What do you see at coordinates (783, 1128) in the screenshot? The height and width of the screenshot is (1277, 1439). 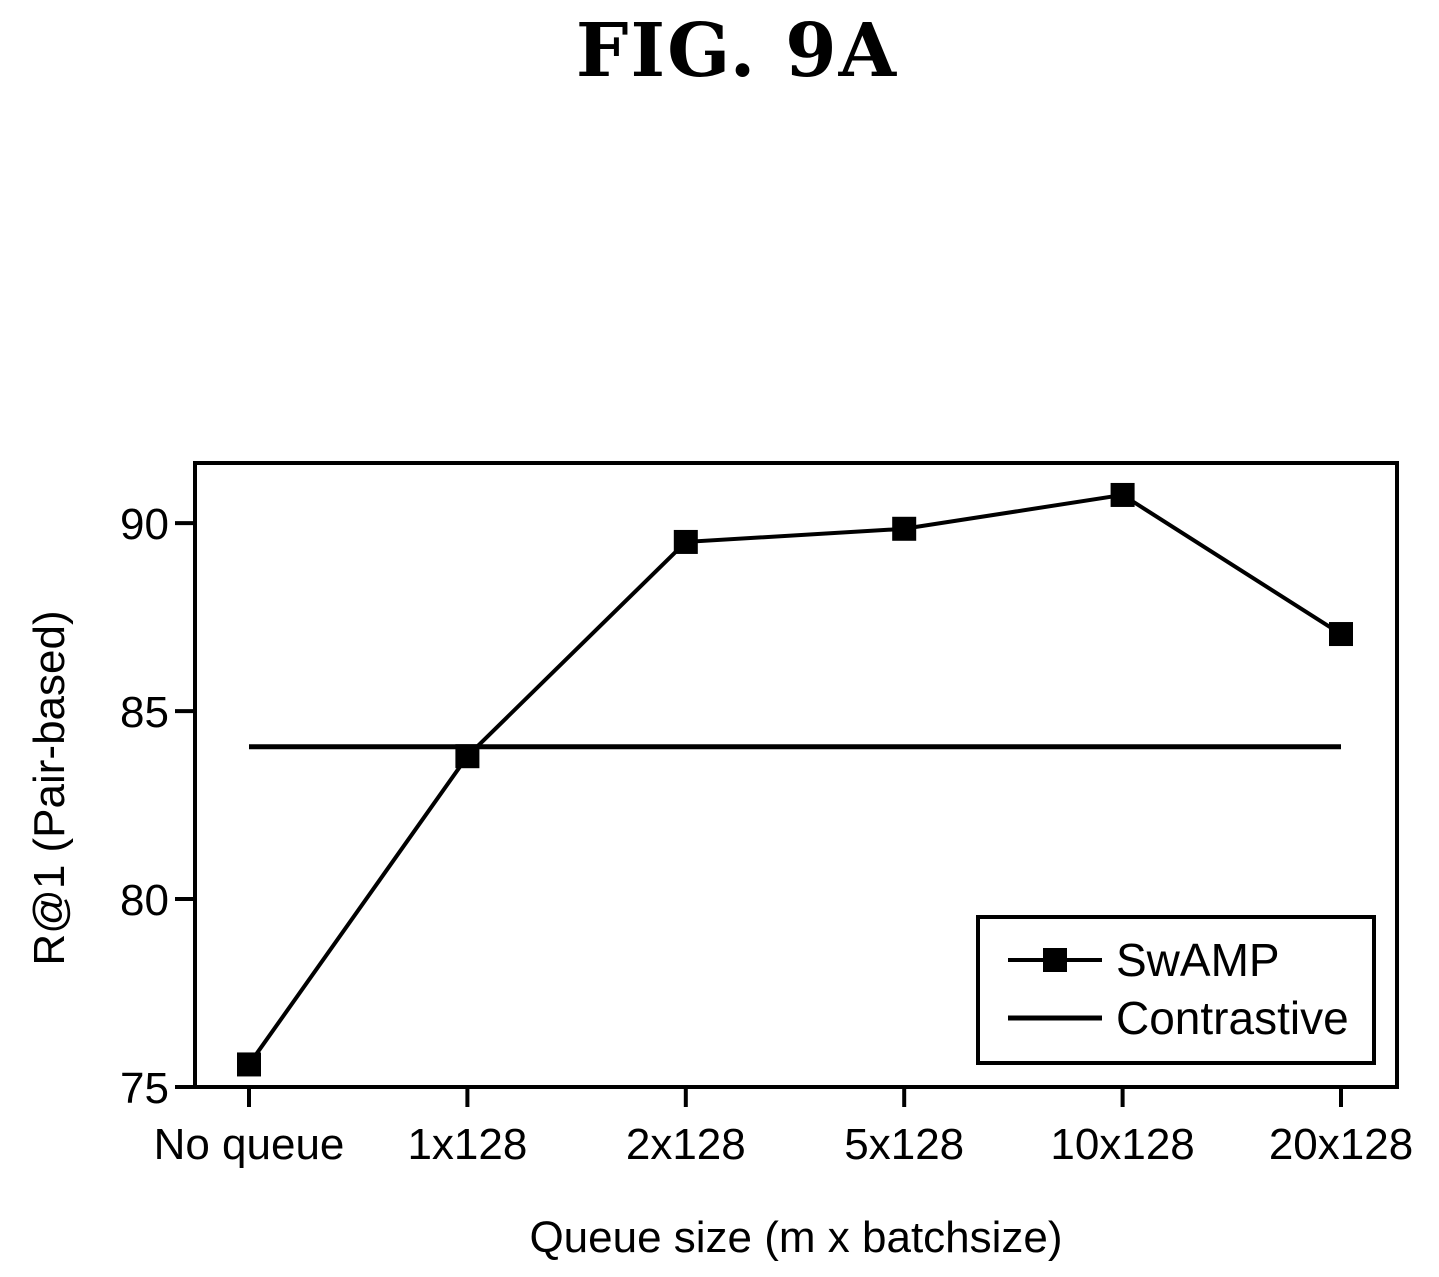 I see `x-axis-ticks: No queue 1x128 2x128 5x128 10x128 20x128` at bounding box center [783, 1128].